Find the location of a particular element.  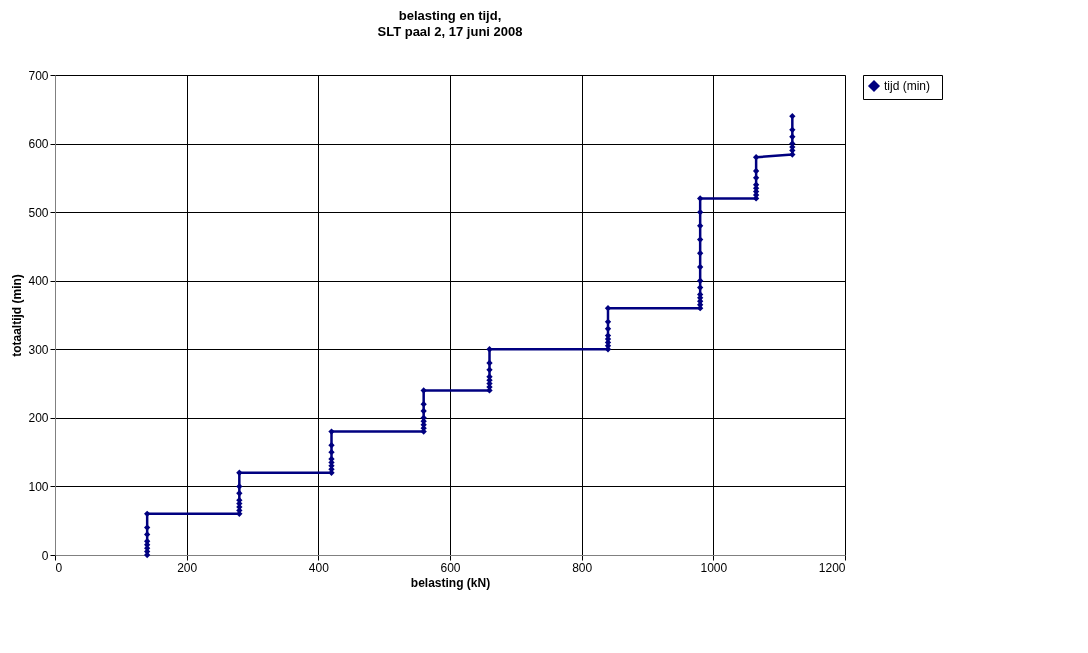

y-tick-label: 200 is located at coordinates (38, 418).